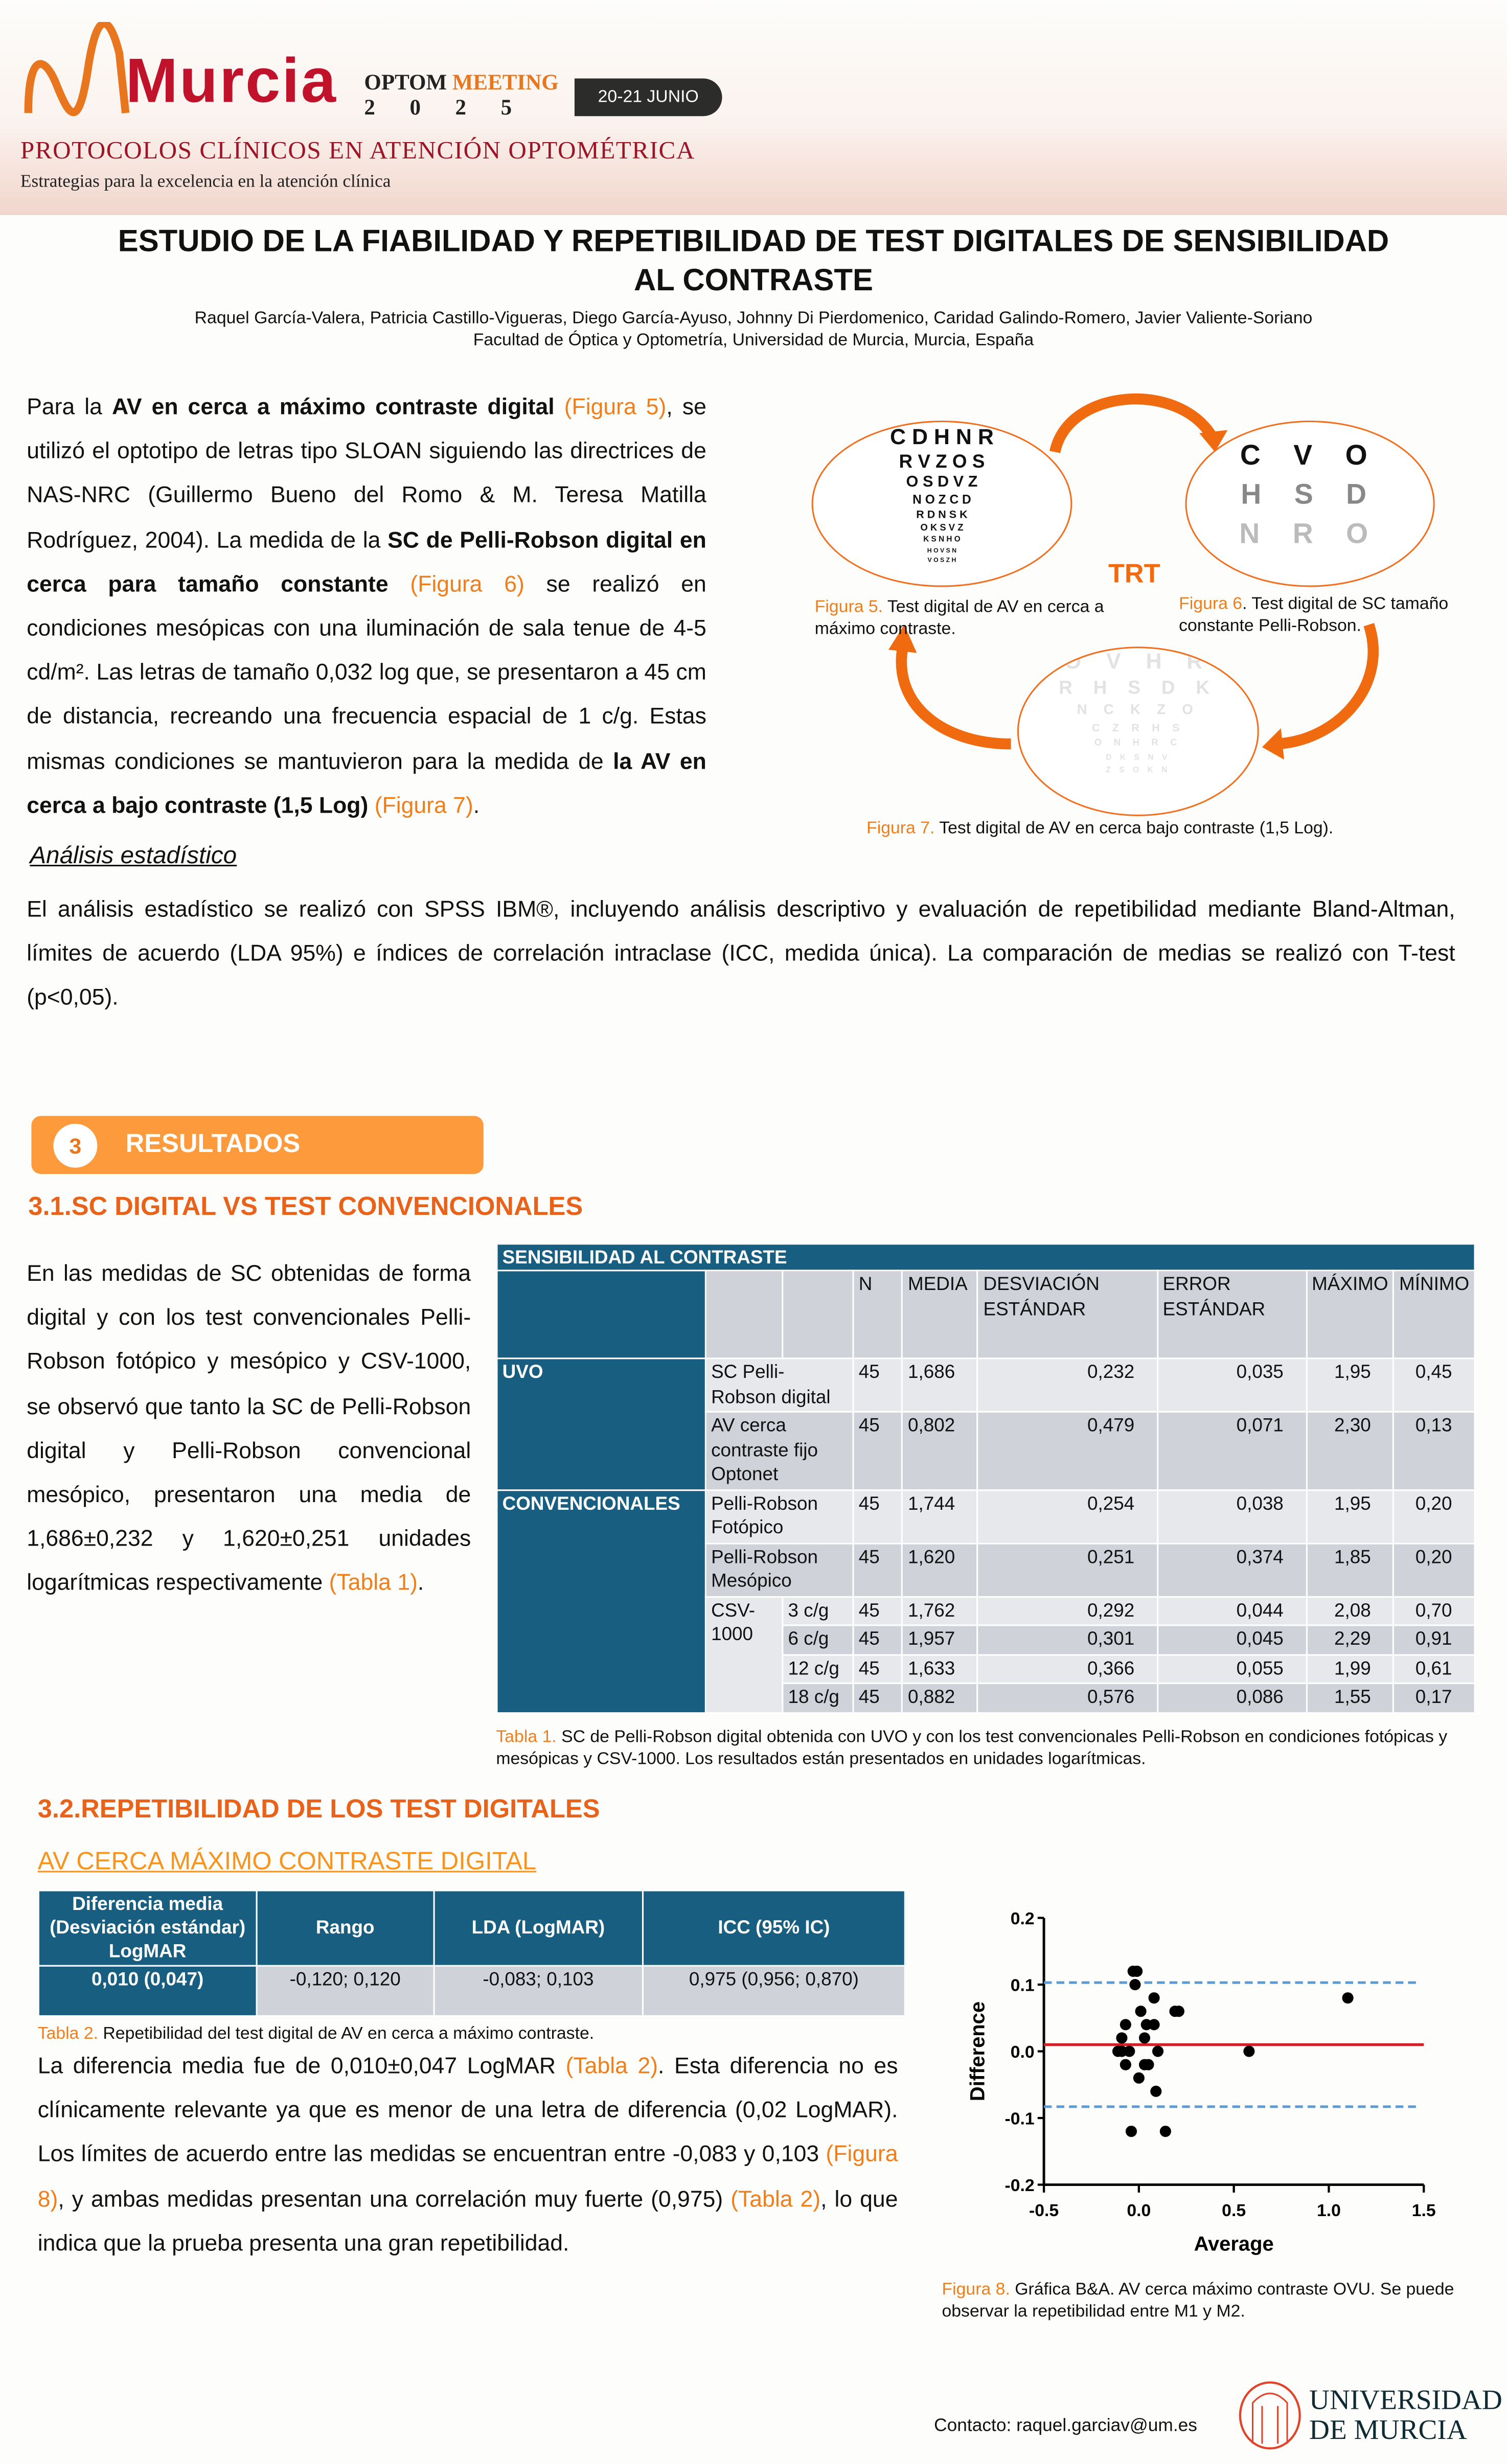  I want to click on chart-row: K S N H O, so click(942, 540).